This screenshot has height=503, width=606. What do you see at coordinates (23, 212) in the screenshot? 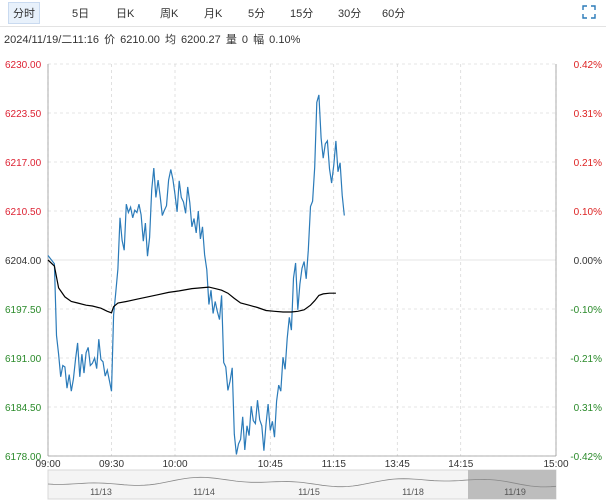
I see `price-tick-label: 6210.50` at bounding box center [23, 212].